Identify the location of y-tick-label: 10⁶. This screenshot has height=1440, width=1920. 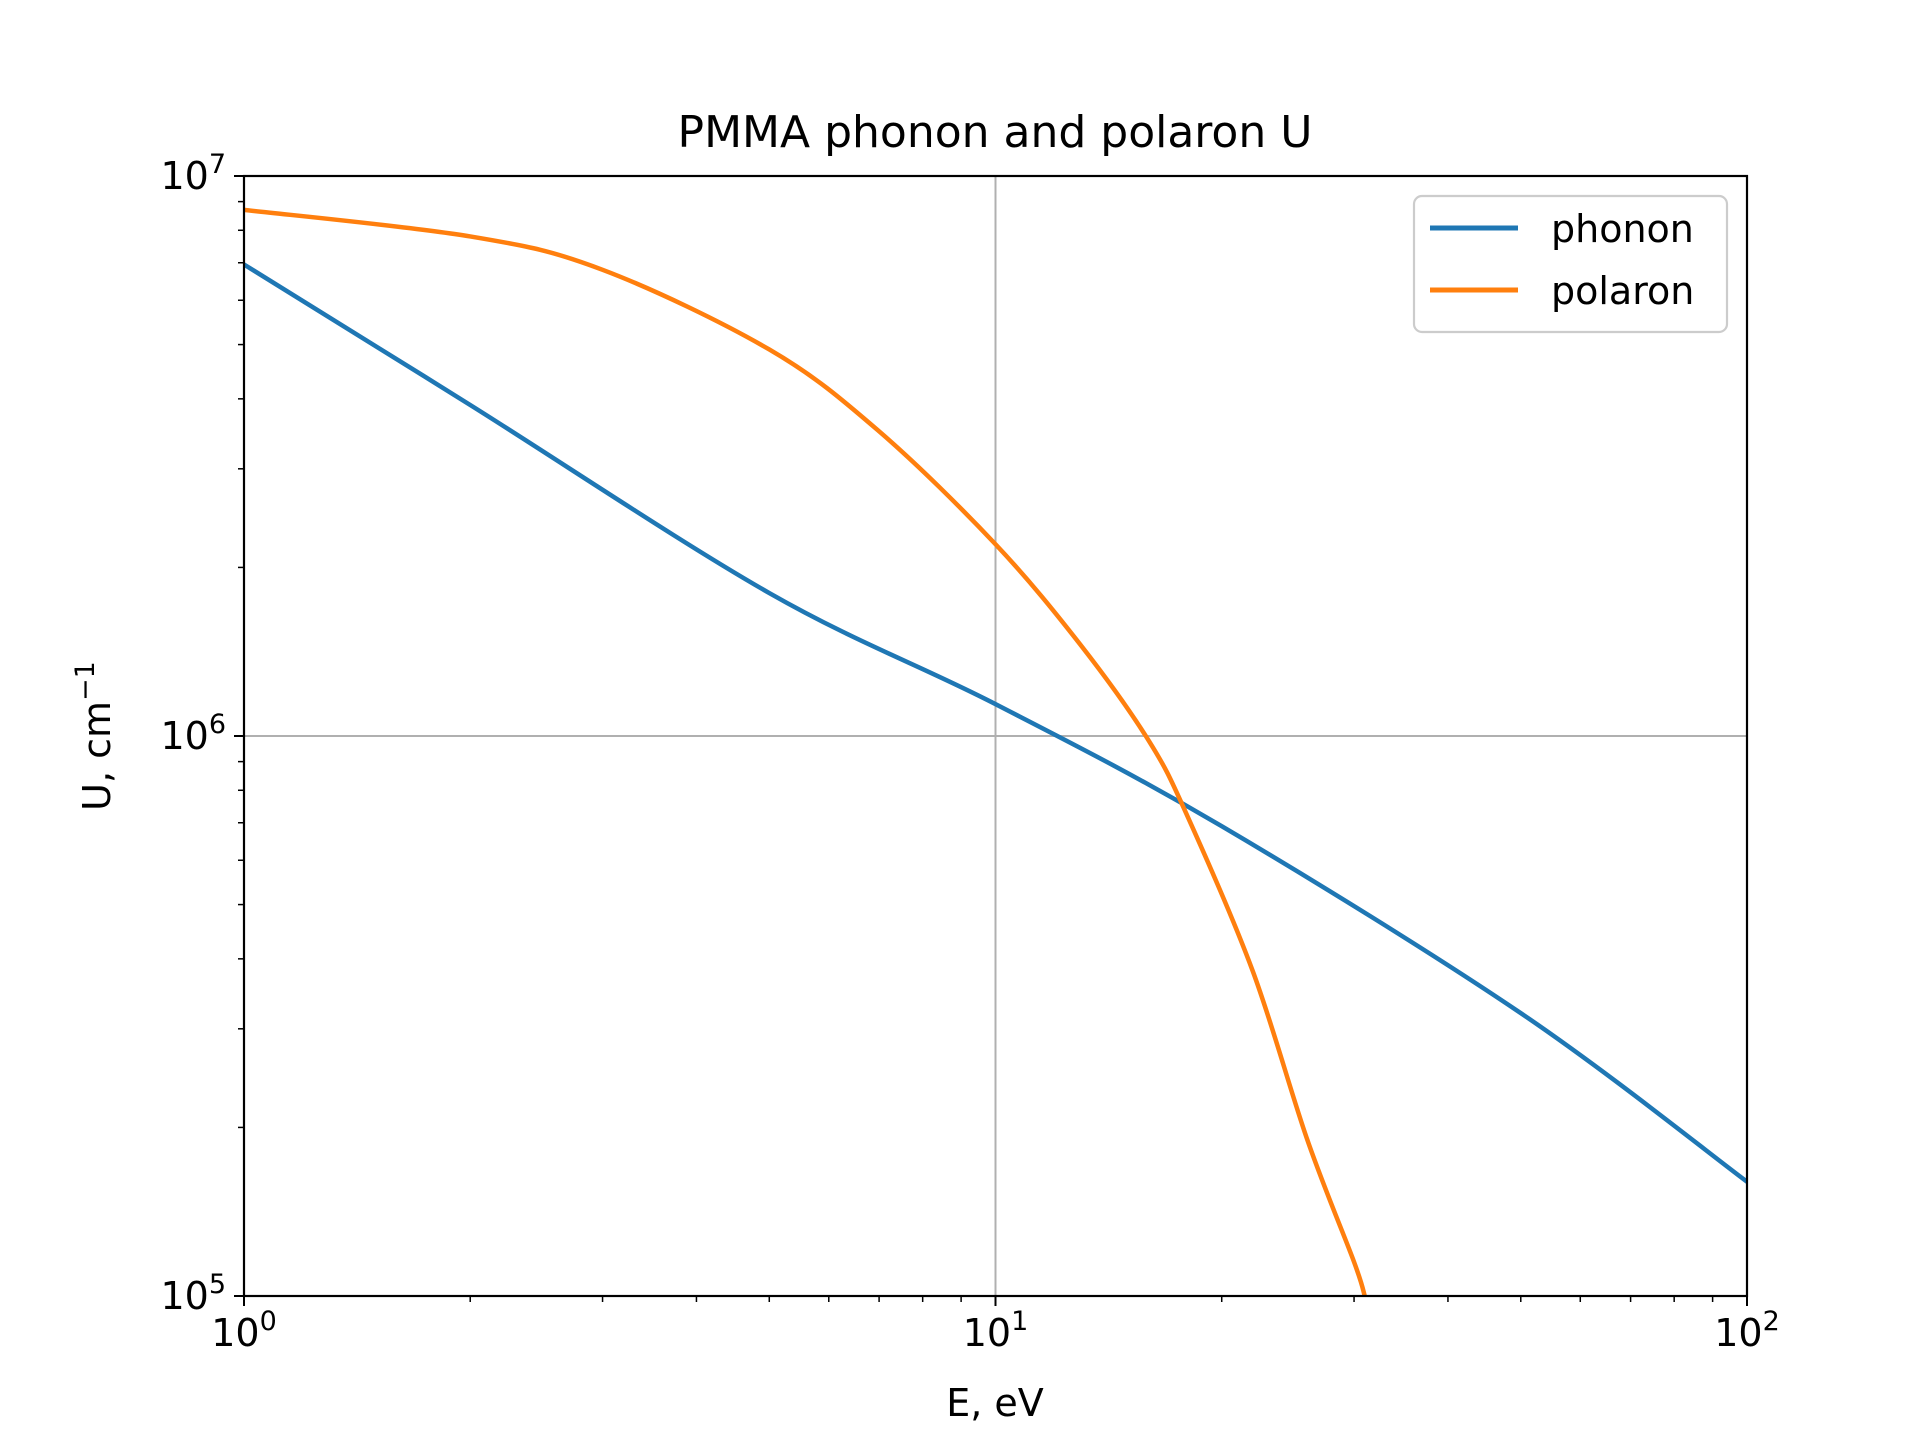
(193, 733).